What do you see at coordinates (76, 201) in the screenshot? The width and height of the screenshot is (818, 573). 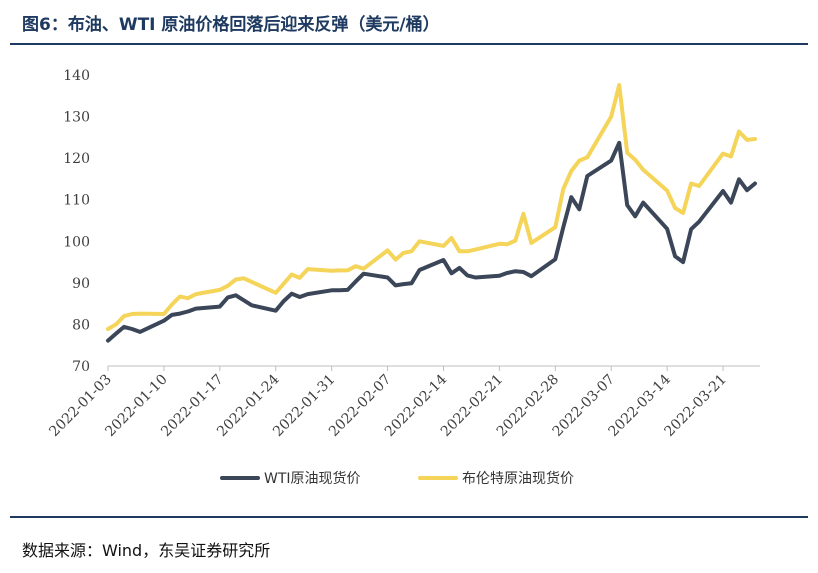 I see `y-tick-label: 110` at bounding box center [76, 201].